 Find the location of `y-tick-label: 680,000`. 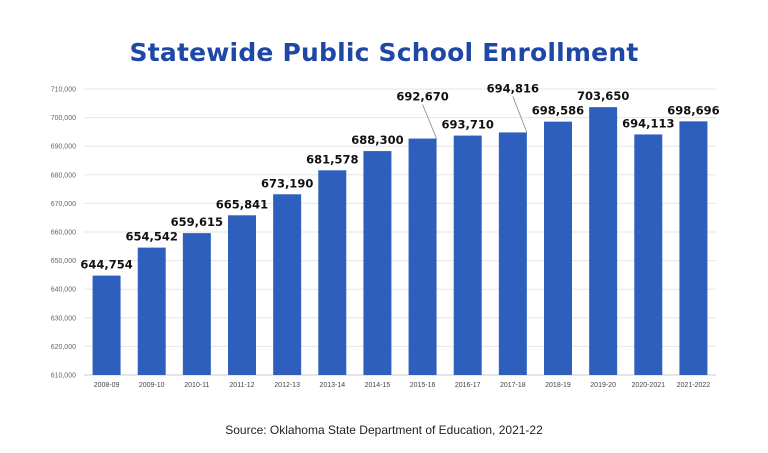

y-tick-label: 680,000 is located at coordinates (63, 175).